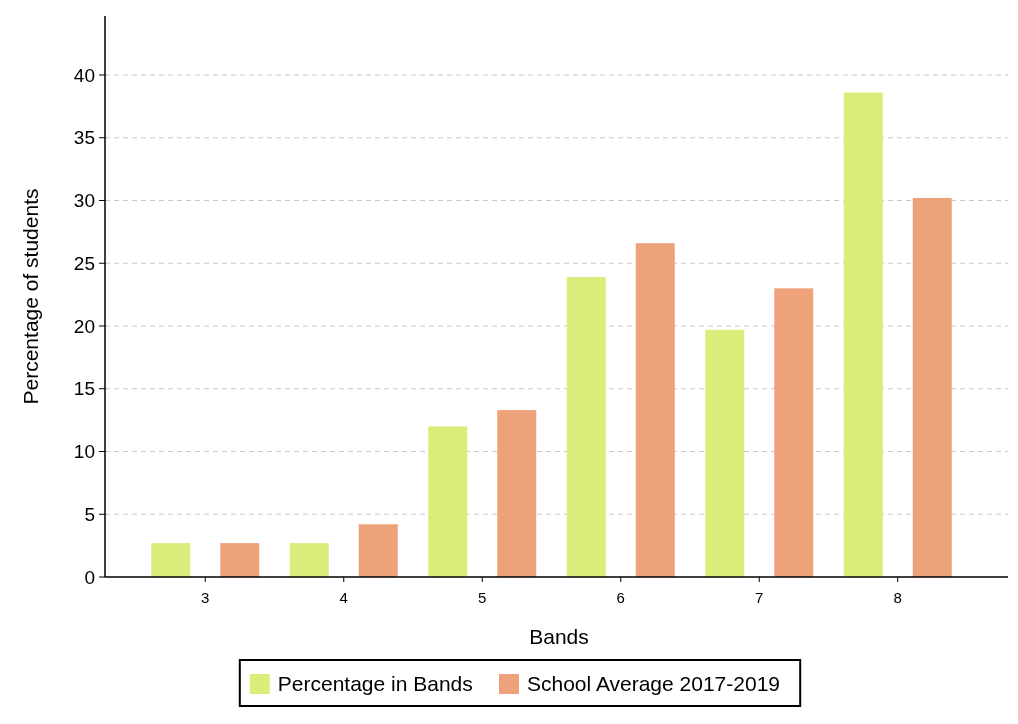  Describe the element at coordinates (84, 326) in the screenshot. I see `y-tick-label: 20` at that location.